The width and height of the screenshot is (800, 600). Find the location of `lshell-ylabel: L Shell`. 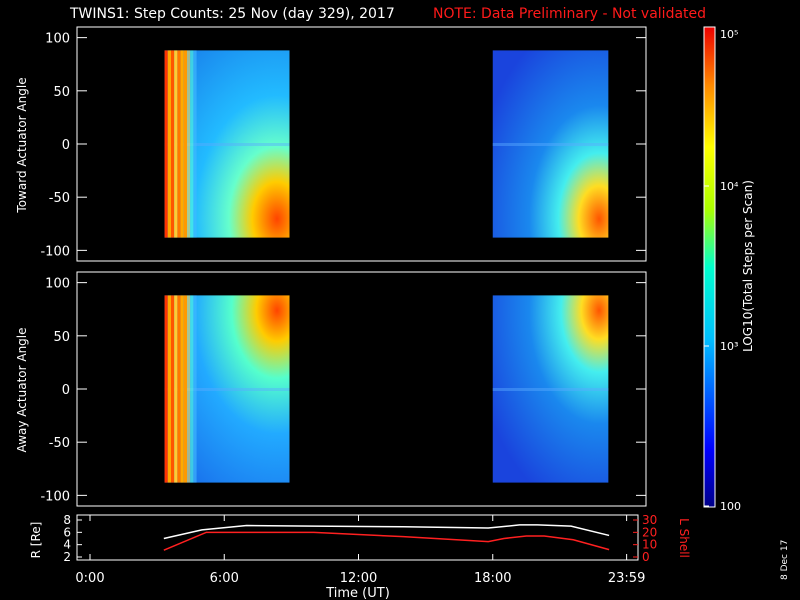

lshell-ylabel: L Shell is located at coordinates (684, 538).